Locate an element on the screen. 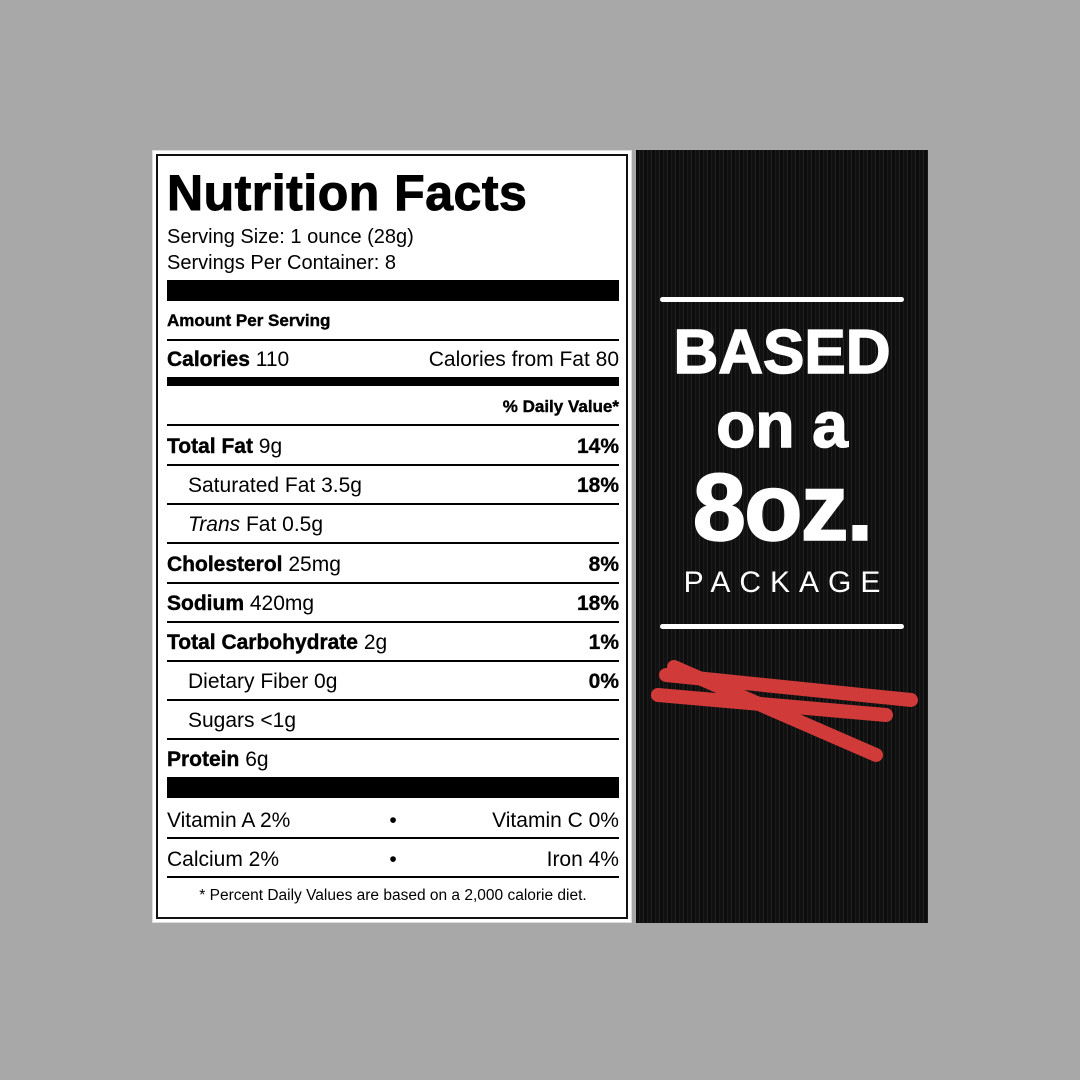 This screenshot has height=1080, width=1080. nutrient-amount: 0g is located at coordinates (326, 681).